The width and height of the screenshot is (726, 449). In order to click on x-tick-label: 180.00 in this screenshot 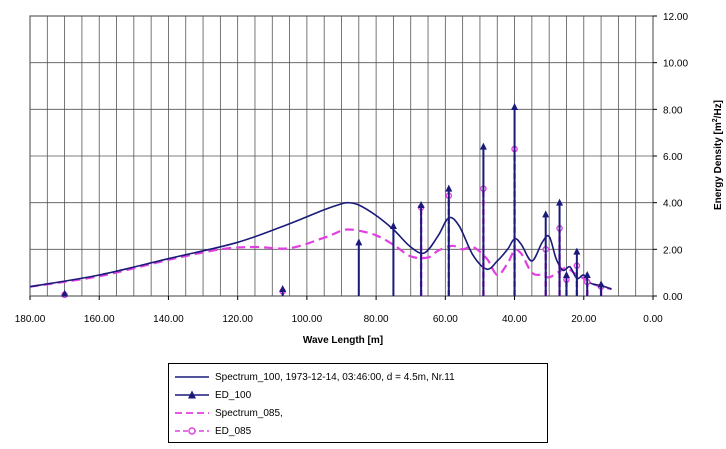, I will do `click(30, 319)`.